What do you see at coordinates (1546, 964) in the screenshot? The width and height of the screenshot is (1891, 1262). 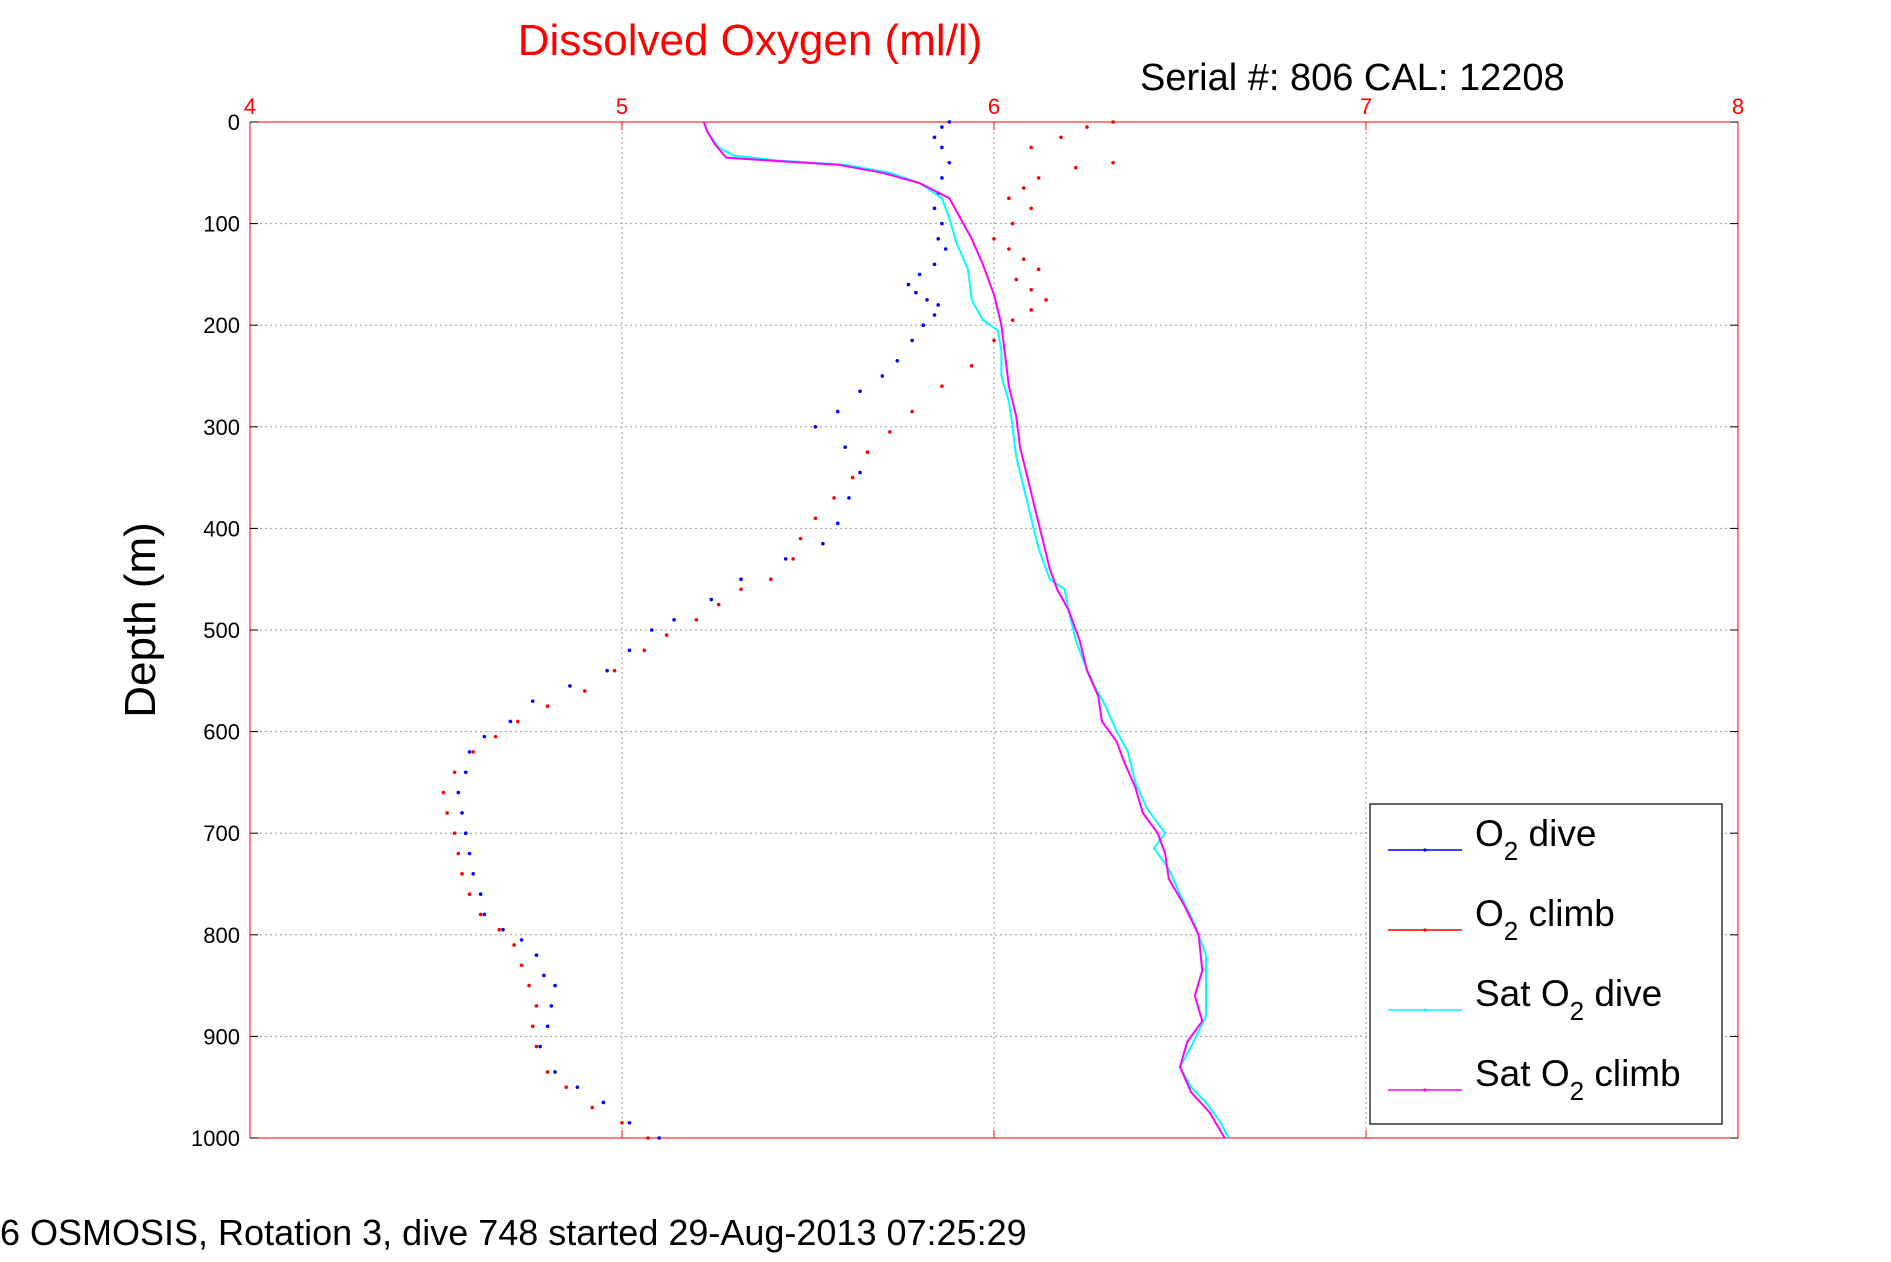 I see `legend-box` at bounding box center [1546, 964].